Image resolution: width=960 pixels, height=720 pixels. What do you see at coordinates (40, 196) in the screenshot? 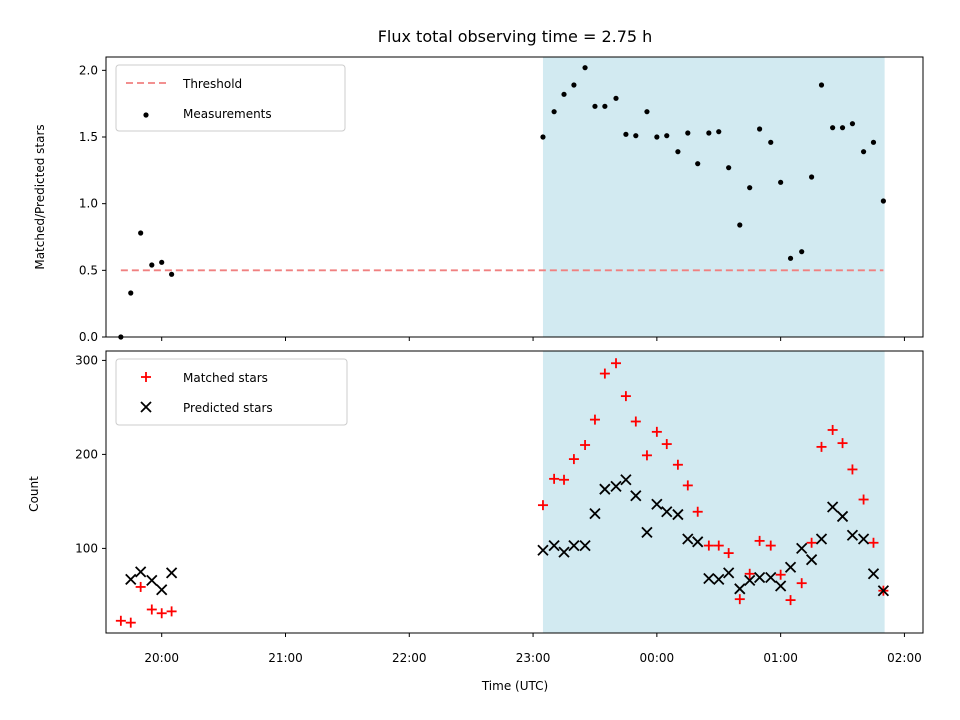
I see `top-y-axis-label: Matched/Predicted stars` at bounding box center [40, 196].